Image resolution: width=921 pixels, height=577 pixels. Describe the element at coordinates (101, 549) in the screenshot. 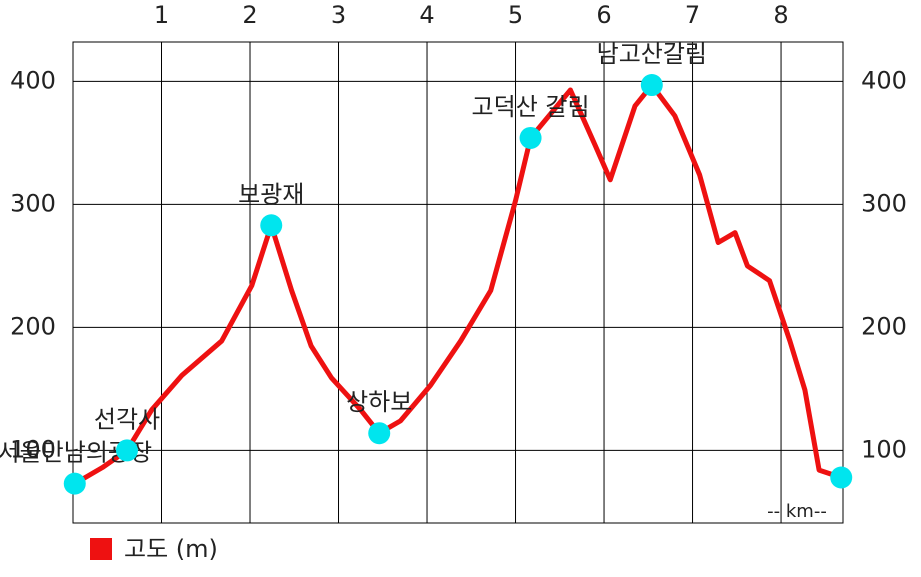

I see `legend-swatch` at that location.